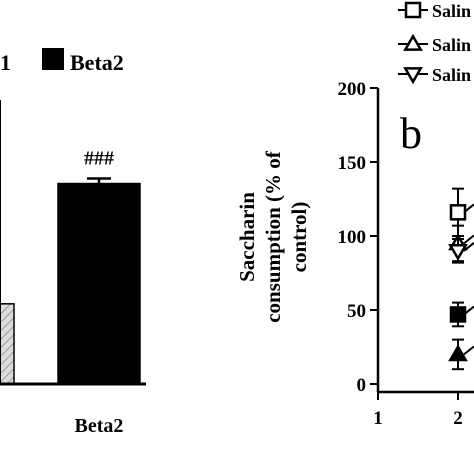 Image resolution: width=474 pixels, height=474 pixels. Describe the element at coordinates (458, 252) in the screenshot. I see `data-point-triangle-down` at that location.